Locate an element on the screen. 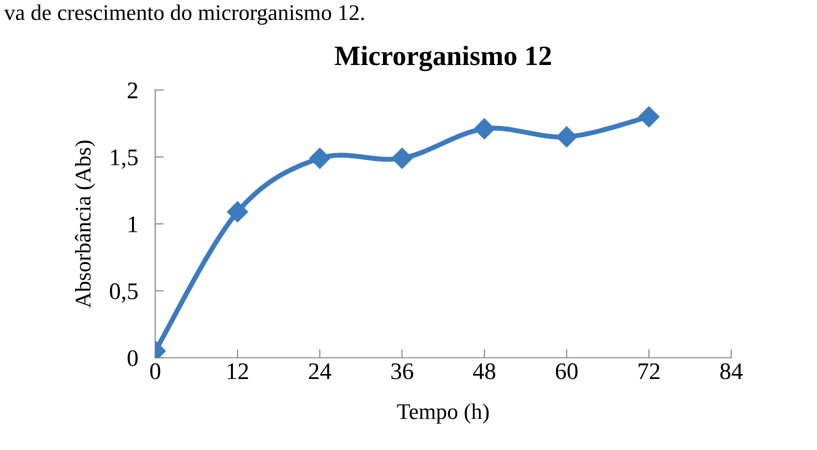 The width and height of the screenshot is (817, 450). x-tick-label: 84 is located at coordinates (731, 371).